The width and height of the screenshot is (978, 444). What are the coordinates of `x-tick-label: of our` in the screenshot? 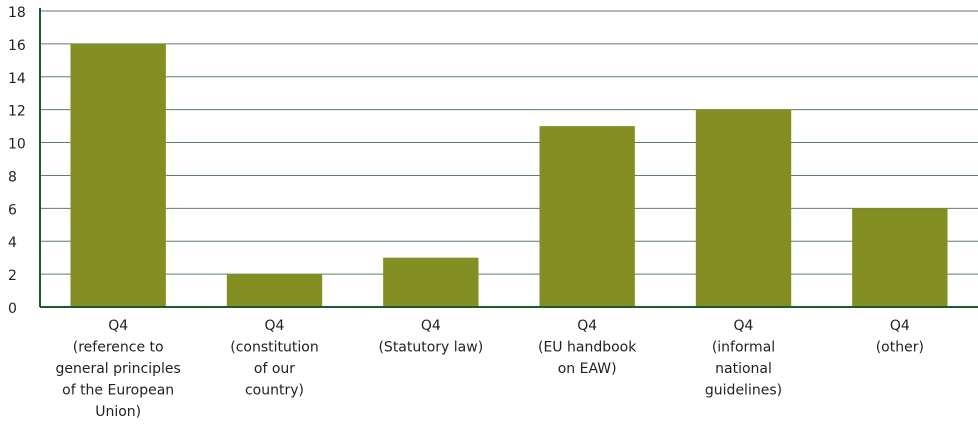 It's located at (274, 369).